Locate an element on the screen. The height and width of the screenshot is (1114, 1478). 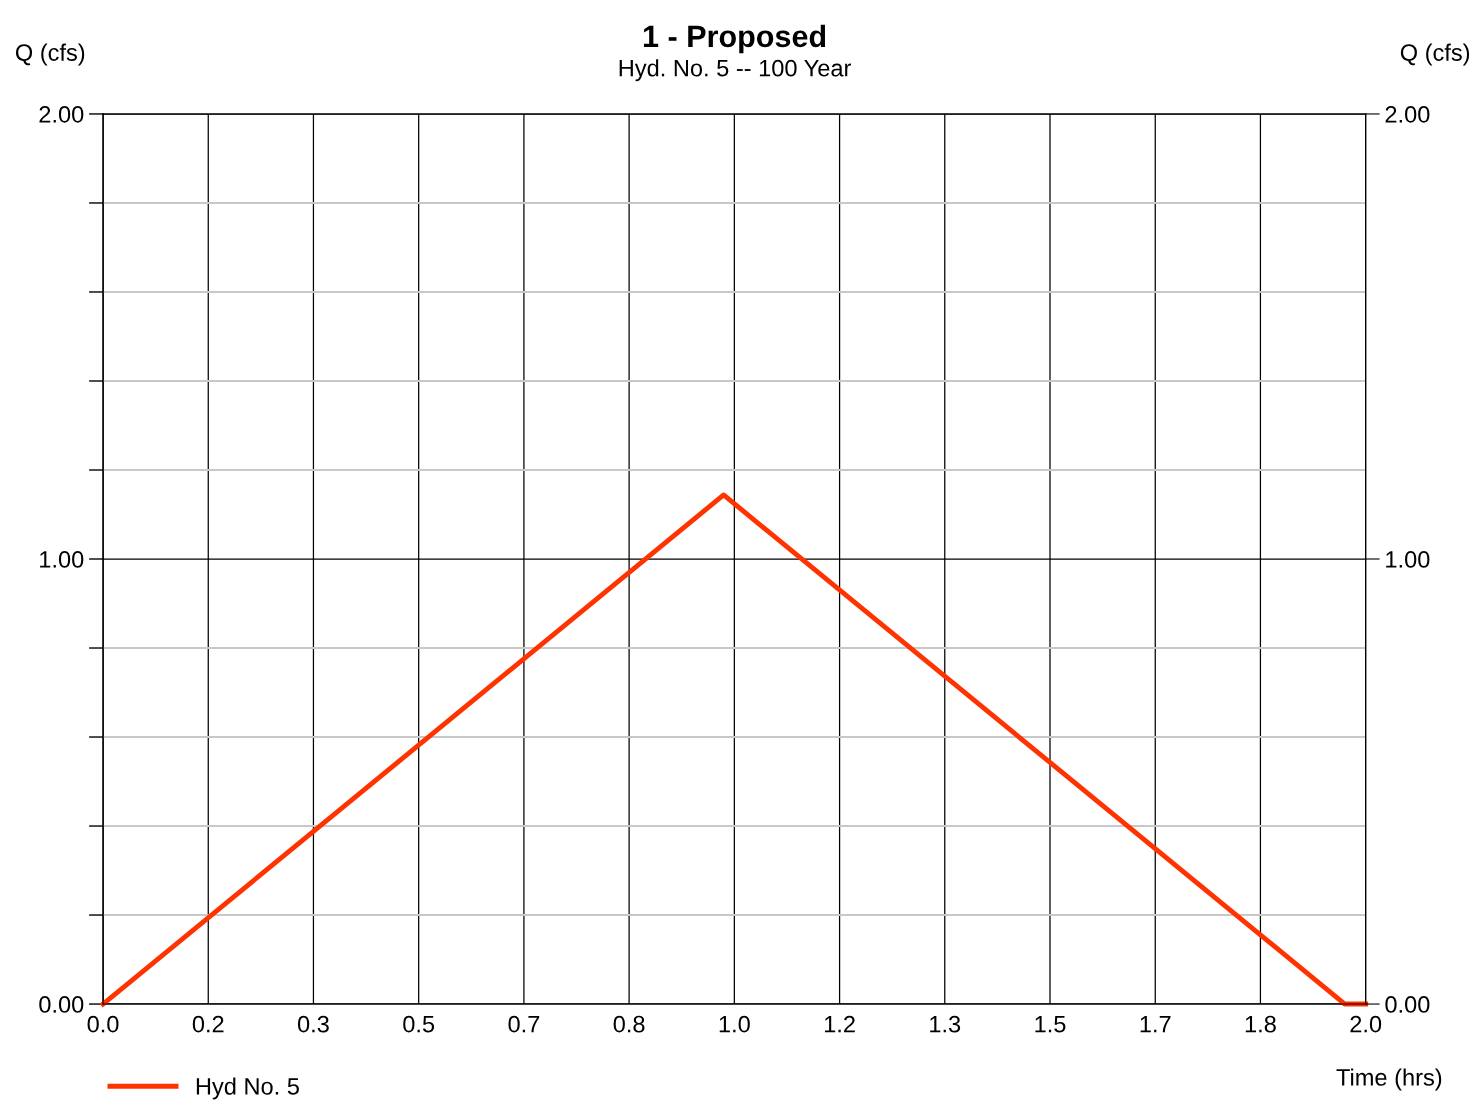
x-tick-label: 1.8 is located at coordinates (1260, 1024).